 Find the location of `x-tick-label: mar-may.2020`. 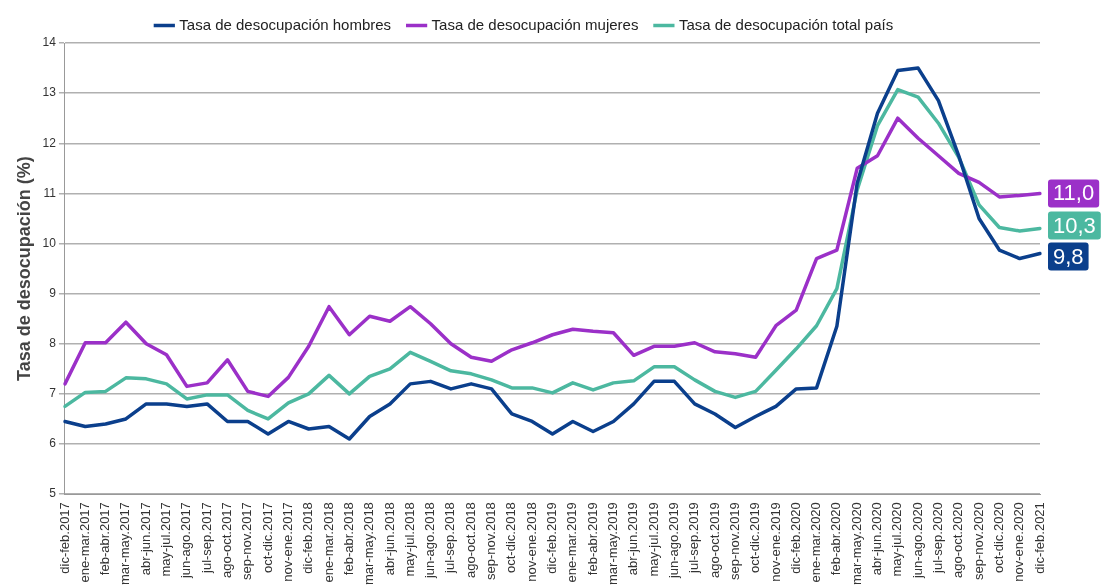

x-tick-label: mar-may.2020 is located at coordinates (856, 543).